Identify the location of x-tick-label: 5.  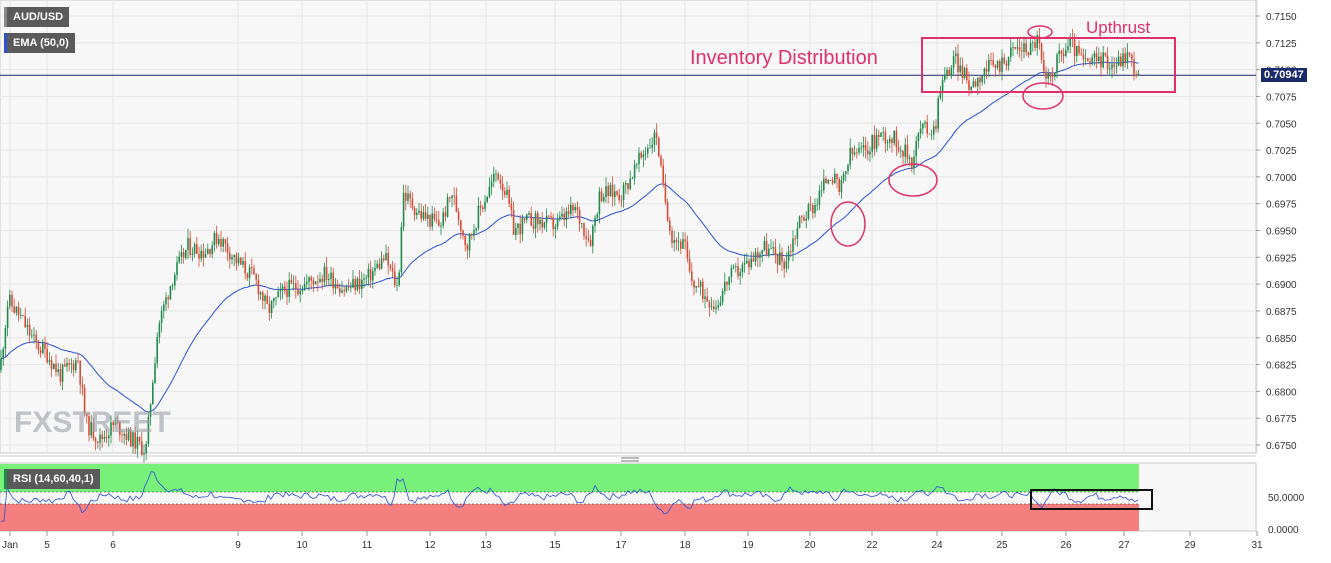
(47, 545).